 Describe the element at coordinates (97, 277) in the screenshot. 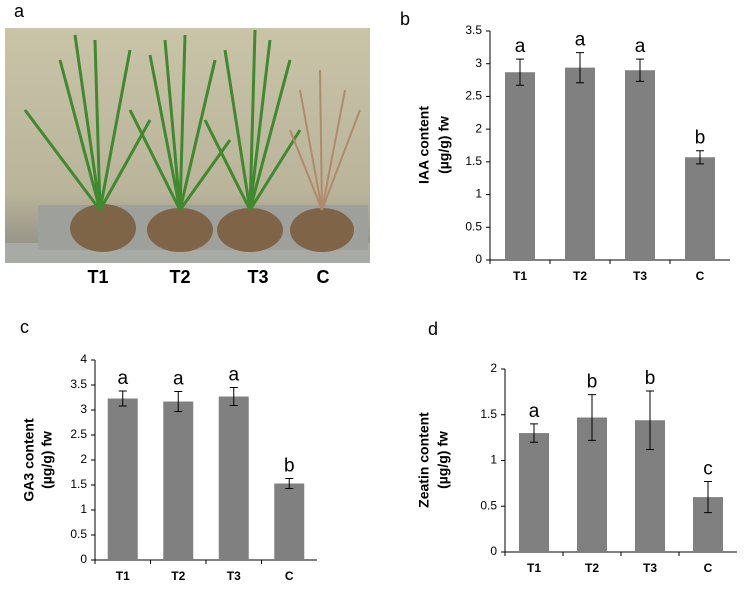

I see `photo-label: T1` at that location.